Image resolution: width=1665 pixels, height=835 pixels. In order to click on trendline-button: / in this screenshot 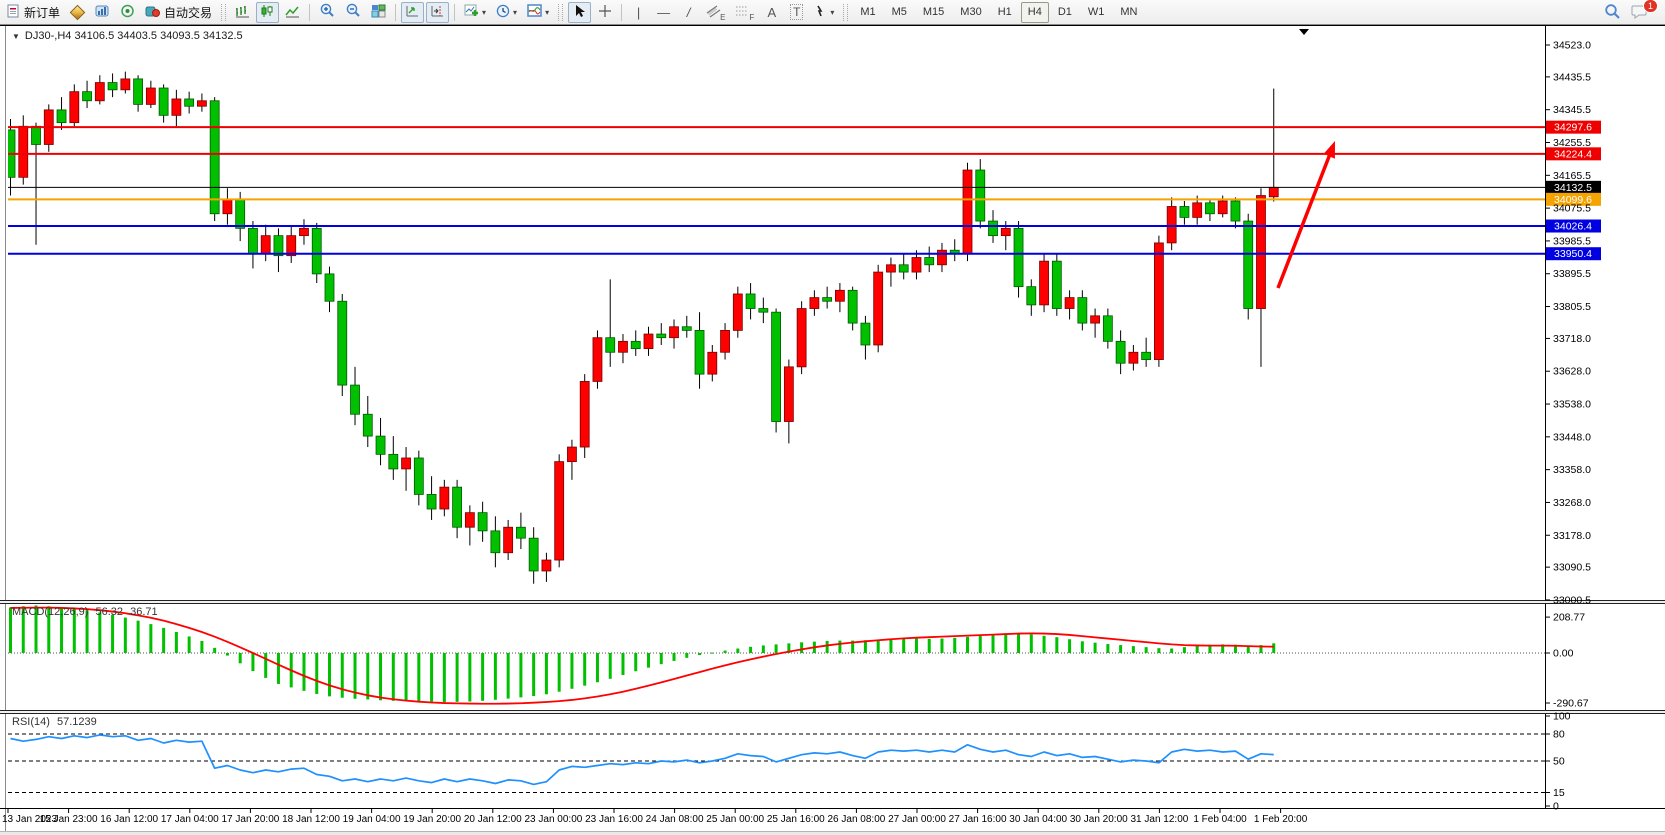, I will do `click(688, 12)`.